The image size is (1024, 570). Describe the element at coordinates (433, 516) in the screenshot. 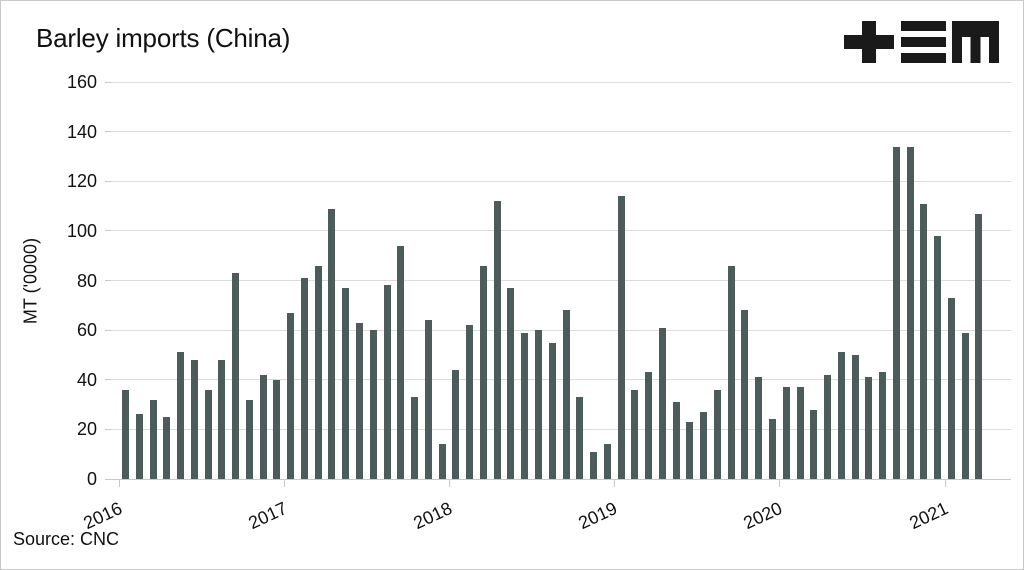

I see `x-tick-label: 2018` at that location.